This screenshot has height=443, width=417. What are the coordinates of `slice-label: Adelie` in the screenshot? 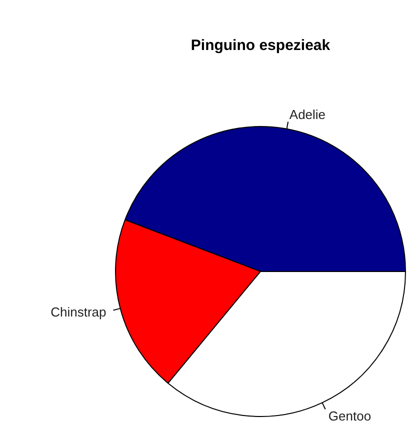 It's located at (307, 114).